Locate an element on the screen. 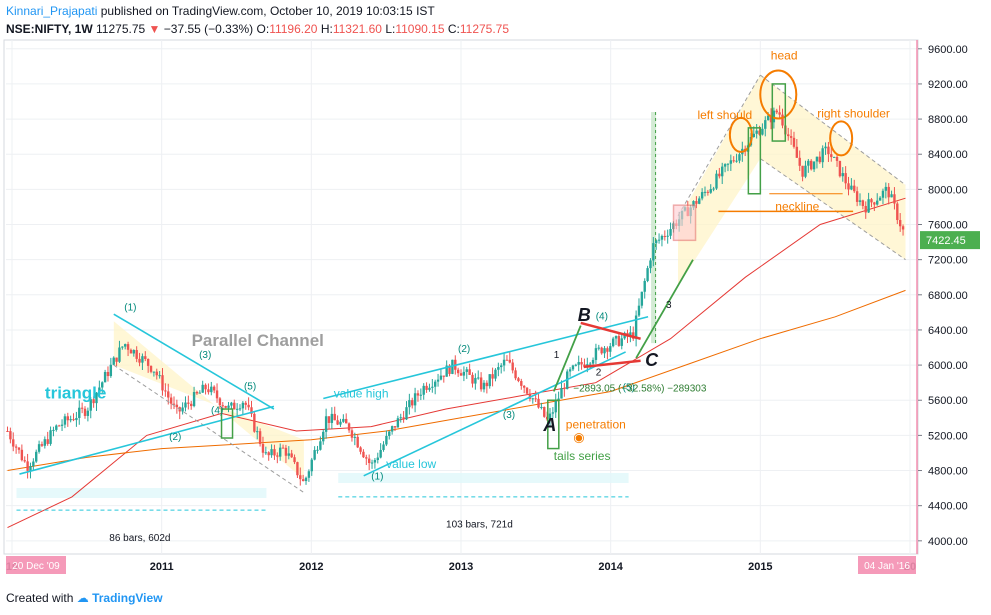 The width and height of the screenshot is (991, 615). triangle-upper-line is located at coordinates (194, 361).